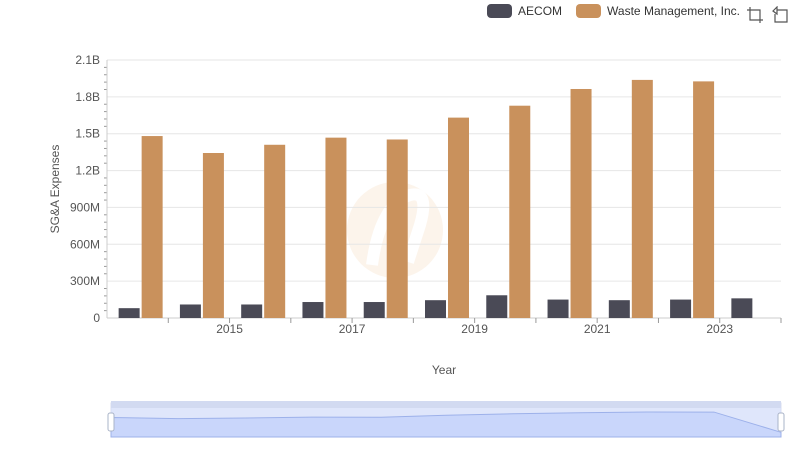 The width and height of the screenshot is (800, 461). I want to click on y-tick-label: 1.2B, so click(87, 171).